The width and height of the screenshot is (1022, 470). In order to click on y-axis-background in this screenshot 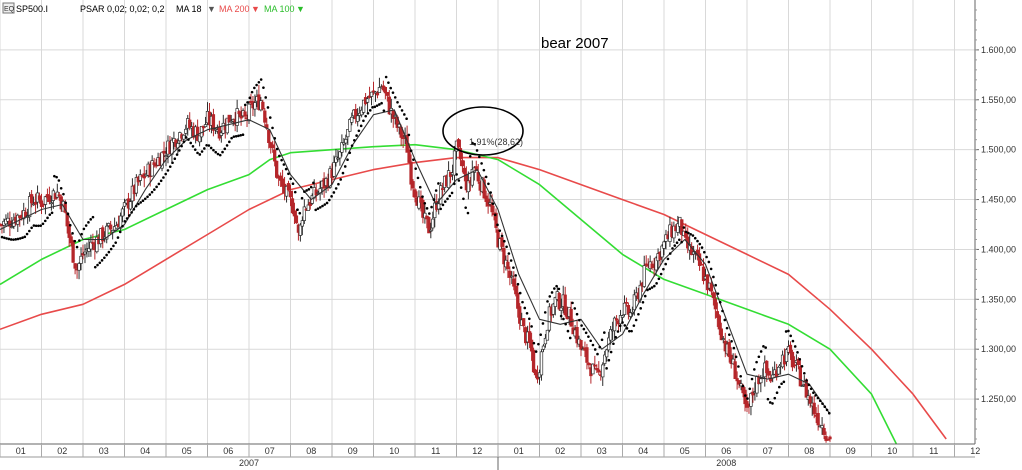, I will do `click(998, 235)`.